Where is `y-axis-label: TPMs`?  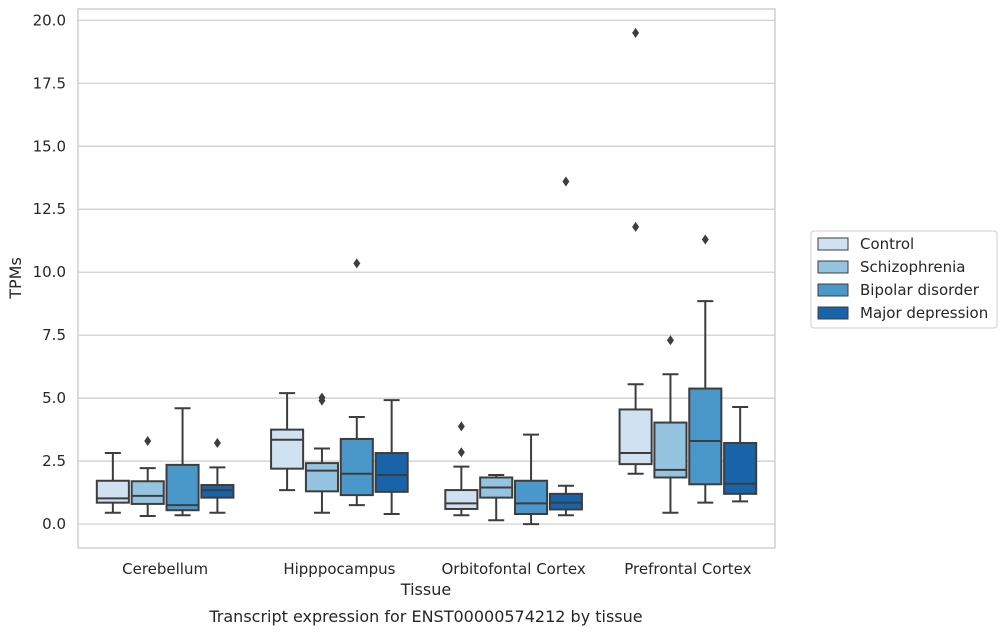 y-axis-label: TPMs is located at coordinates (15, 278).